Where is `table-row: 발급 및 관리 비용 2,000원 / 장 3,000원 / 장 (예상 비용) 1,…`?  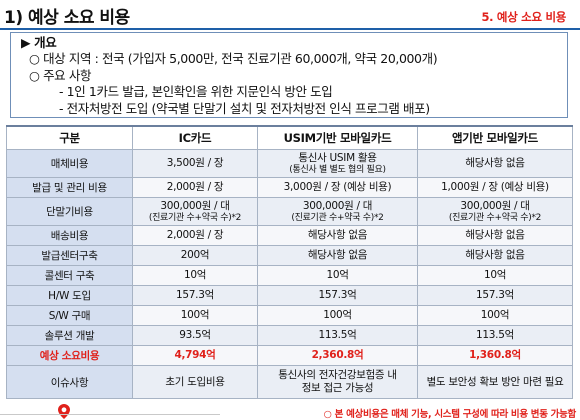 table-row: 발급 및 관리 비용 2,000원 / 장 3,000원 / 장 (예상 비용) 1,… is located at coordinates (289, 187).